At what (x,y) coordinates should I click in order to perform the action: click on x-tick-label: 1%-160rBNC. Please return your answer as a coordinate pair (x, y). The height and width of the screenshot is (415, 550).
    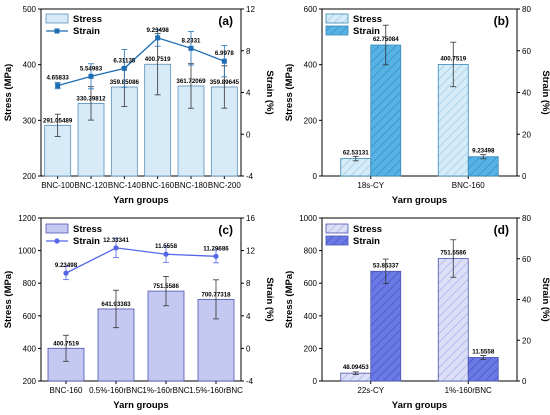
    Looking at the image, I should click on (165, 390).